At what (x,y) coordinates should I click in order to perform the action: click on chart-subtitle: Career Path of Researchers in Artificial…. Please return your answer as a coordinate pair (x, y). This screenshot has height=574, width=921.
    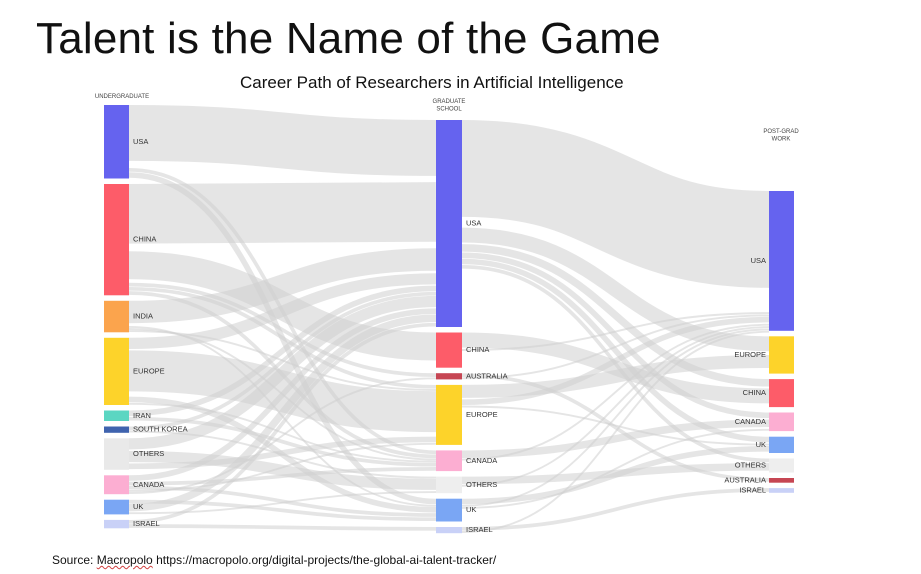
    Looking at the image, I should click on (432, 82).